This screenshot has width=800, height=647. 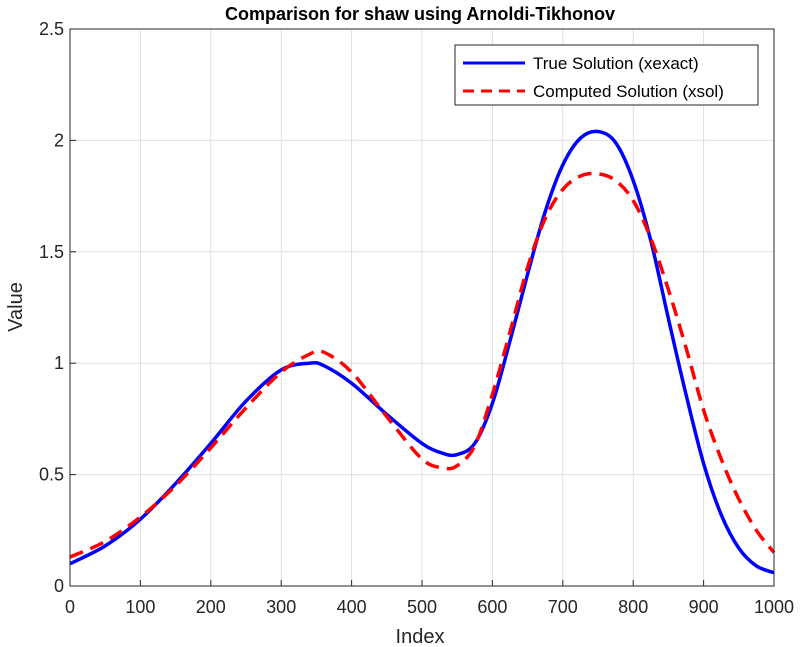 What do you see at coordinates (140, 607) in the screenshot?
I see `x-tick-label: 100` at bounding box center [140, 607].